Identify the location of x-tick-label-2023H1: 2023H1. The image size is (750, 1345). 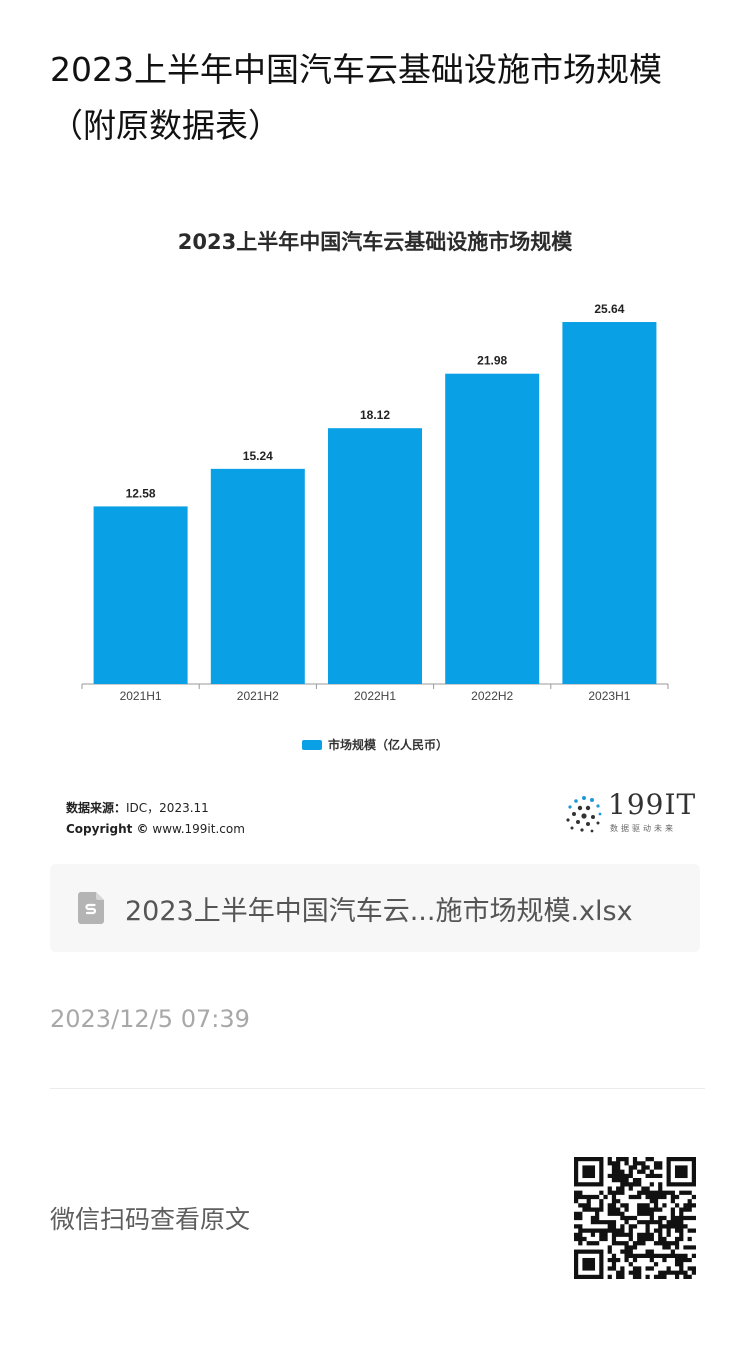
(609, 696).